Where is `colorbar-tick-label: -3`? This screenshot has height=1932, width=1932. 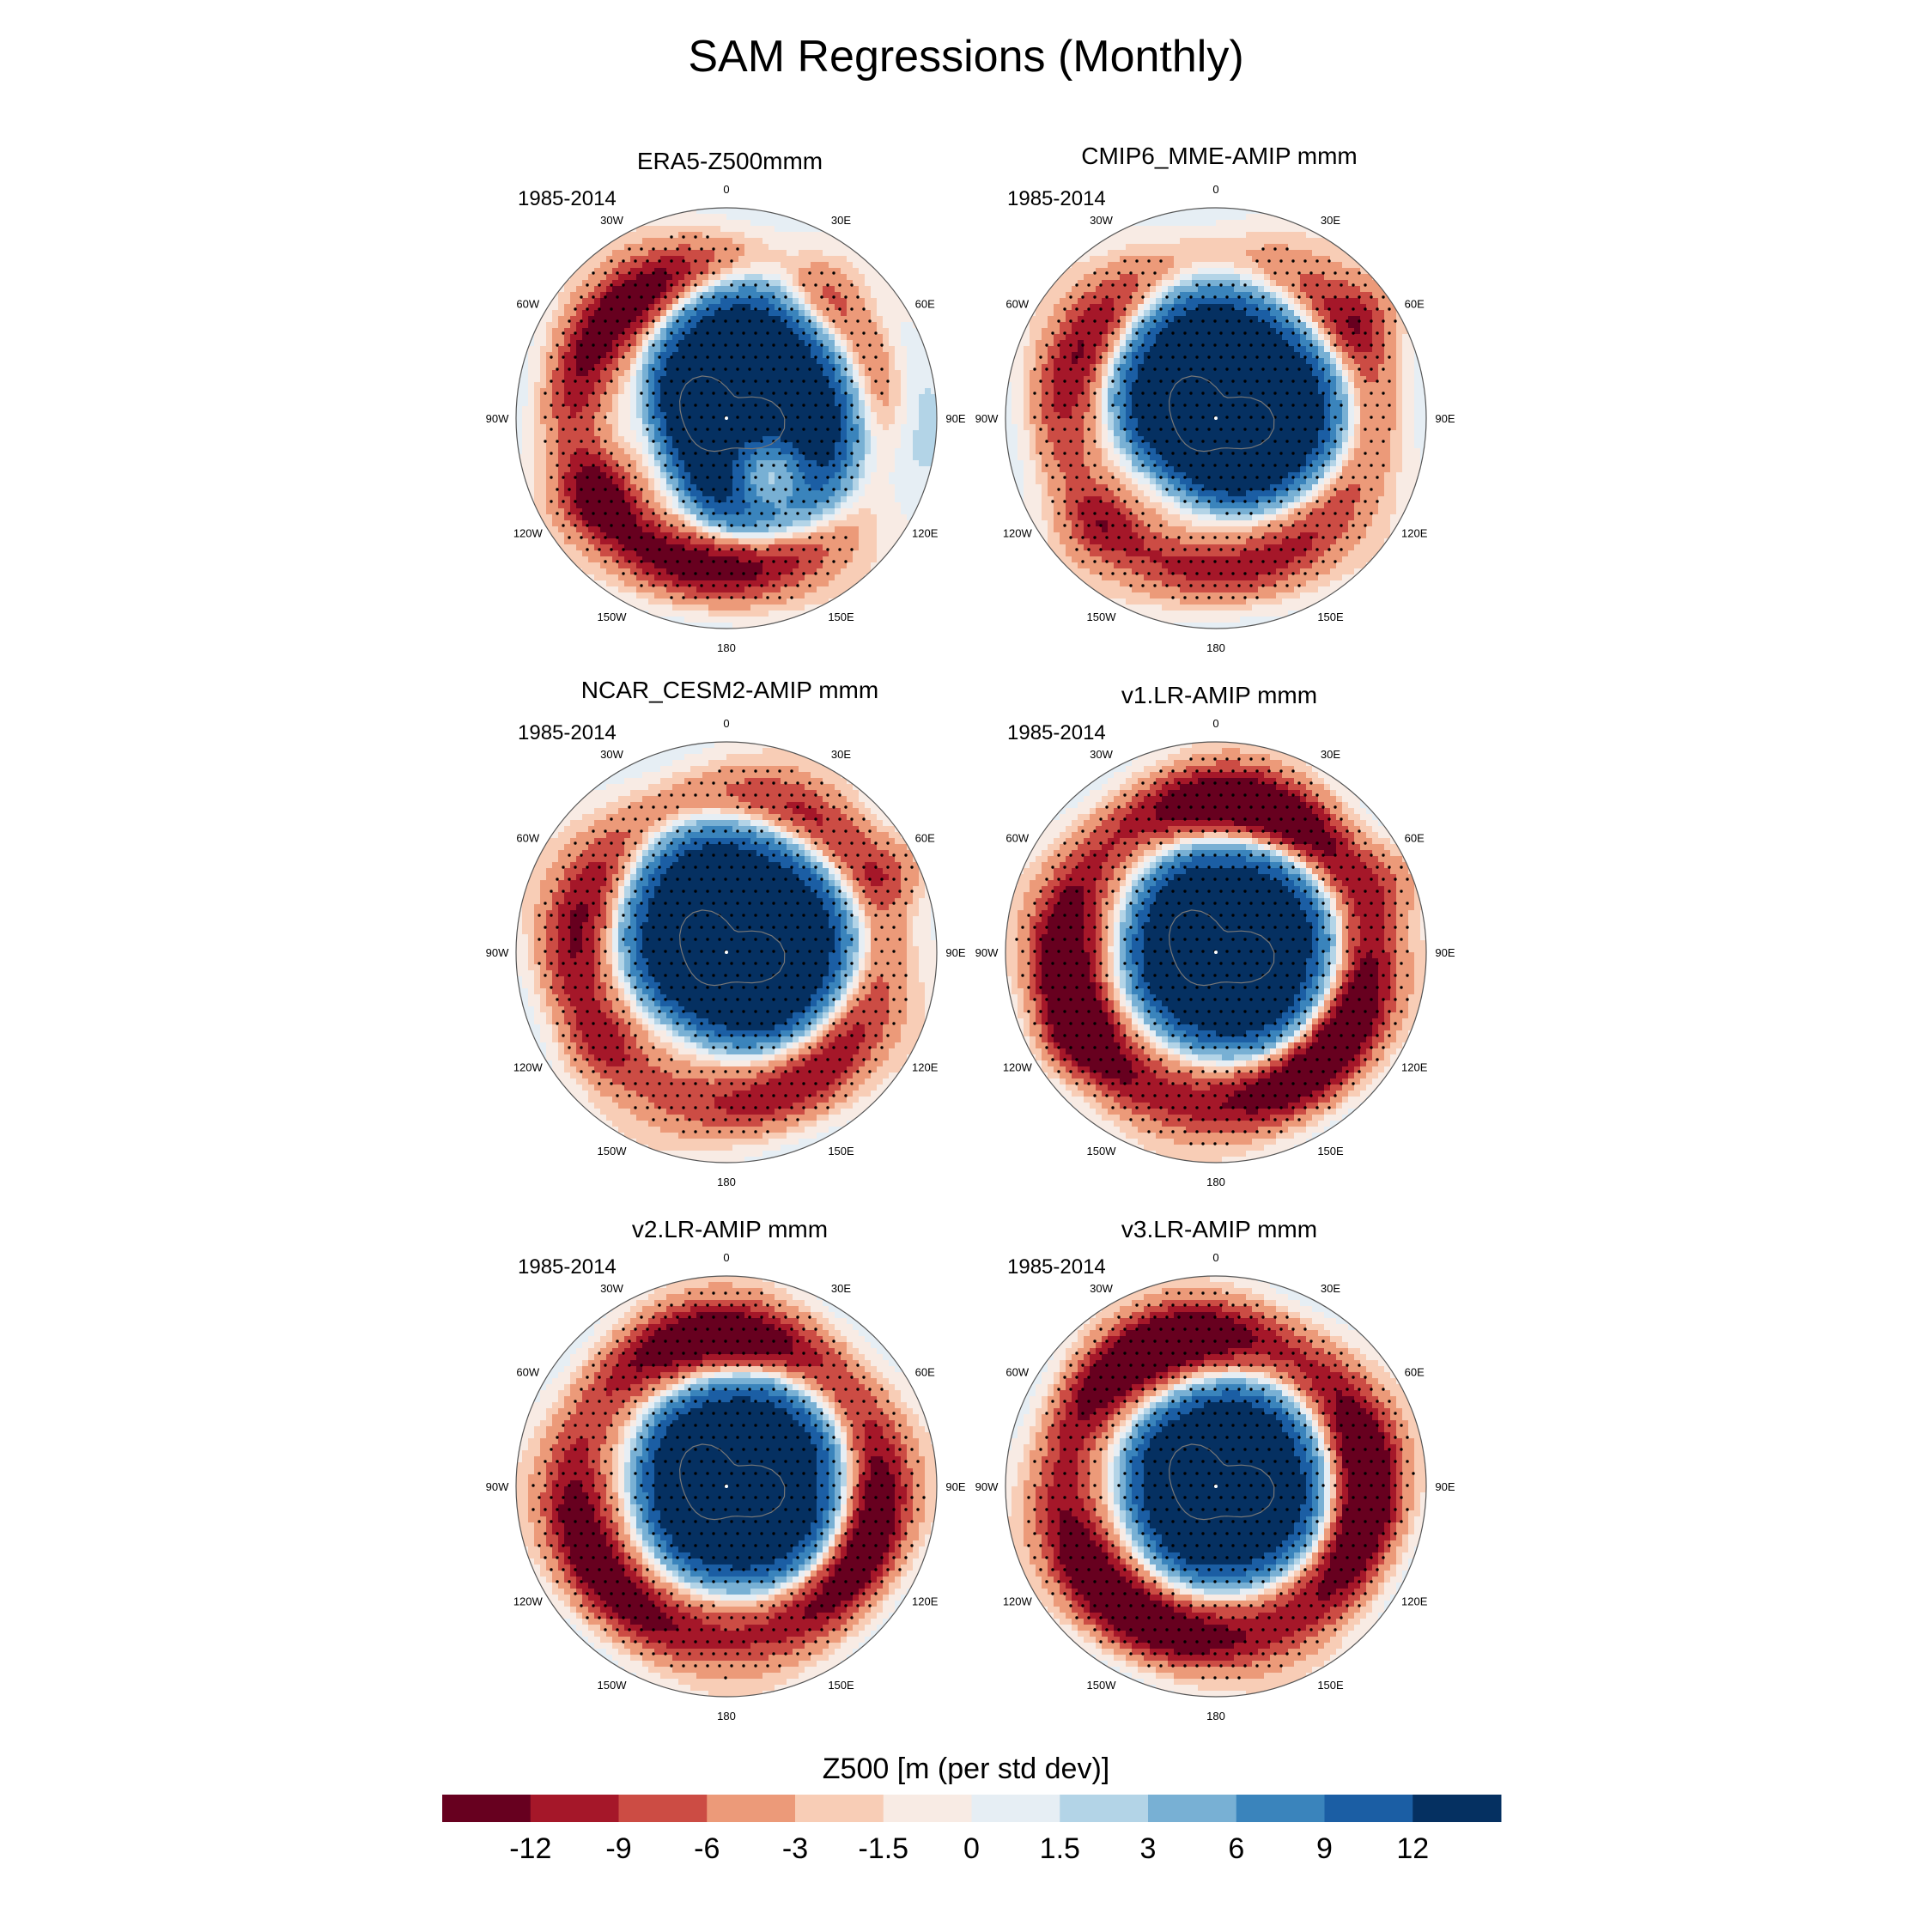
colorbar-tick-label: -3 is located at coordinates (795, 1849).